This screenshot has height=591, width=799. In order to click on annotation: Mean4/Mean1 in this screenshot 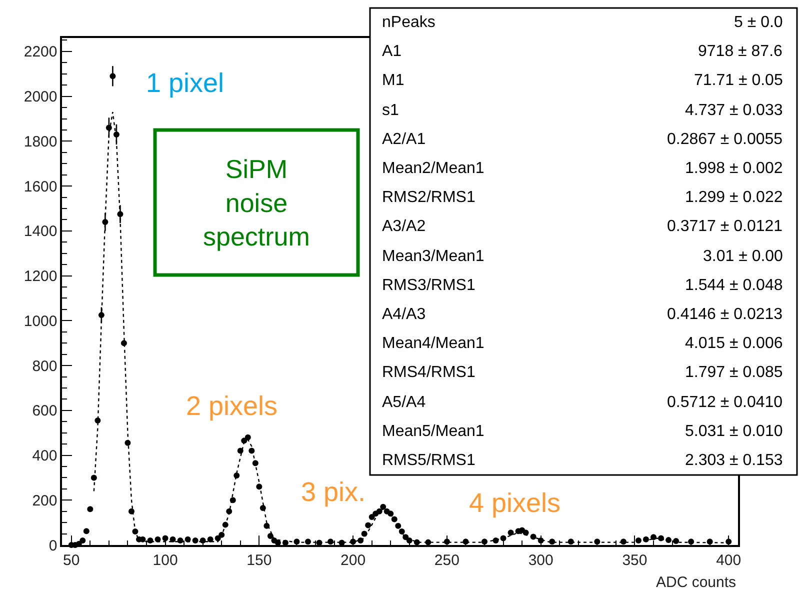, I will do `click(433, 343)`.